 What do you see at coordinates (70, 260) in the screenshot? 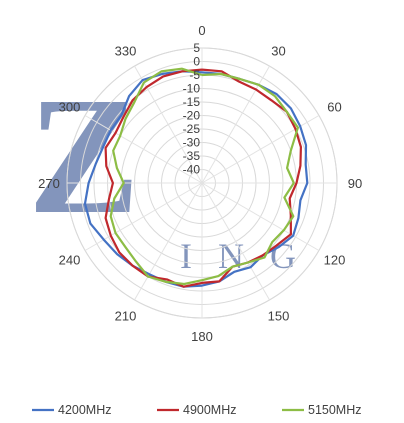
I see `angle-tick-label: 240` at bounding box center [70, 260].